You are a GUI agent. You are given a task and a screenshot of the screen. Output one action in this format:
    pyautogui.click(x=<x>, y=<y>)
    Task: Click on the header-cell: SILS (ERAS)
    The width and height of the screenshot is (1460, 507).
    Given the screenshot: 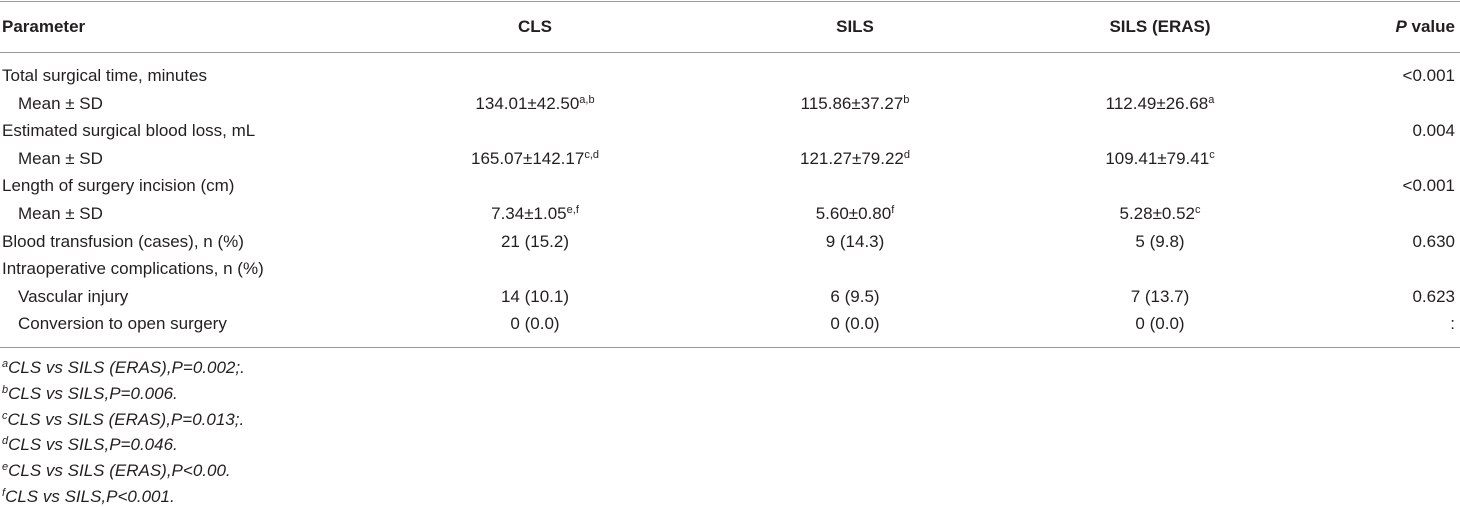 What is the action you would take?
    pyautogui.click(x=1159, y=27)
    